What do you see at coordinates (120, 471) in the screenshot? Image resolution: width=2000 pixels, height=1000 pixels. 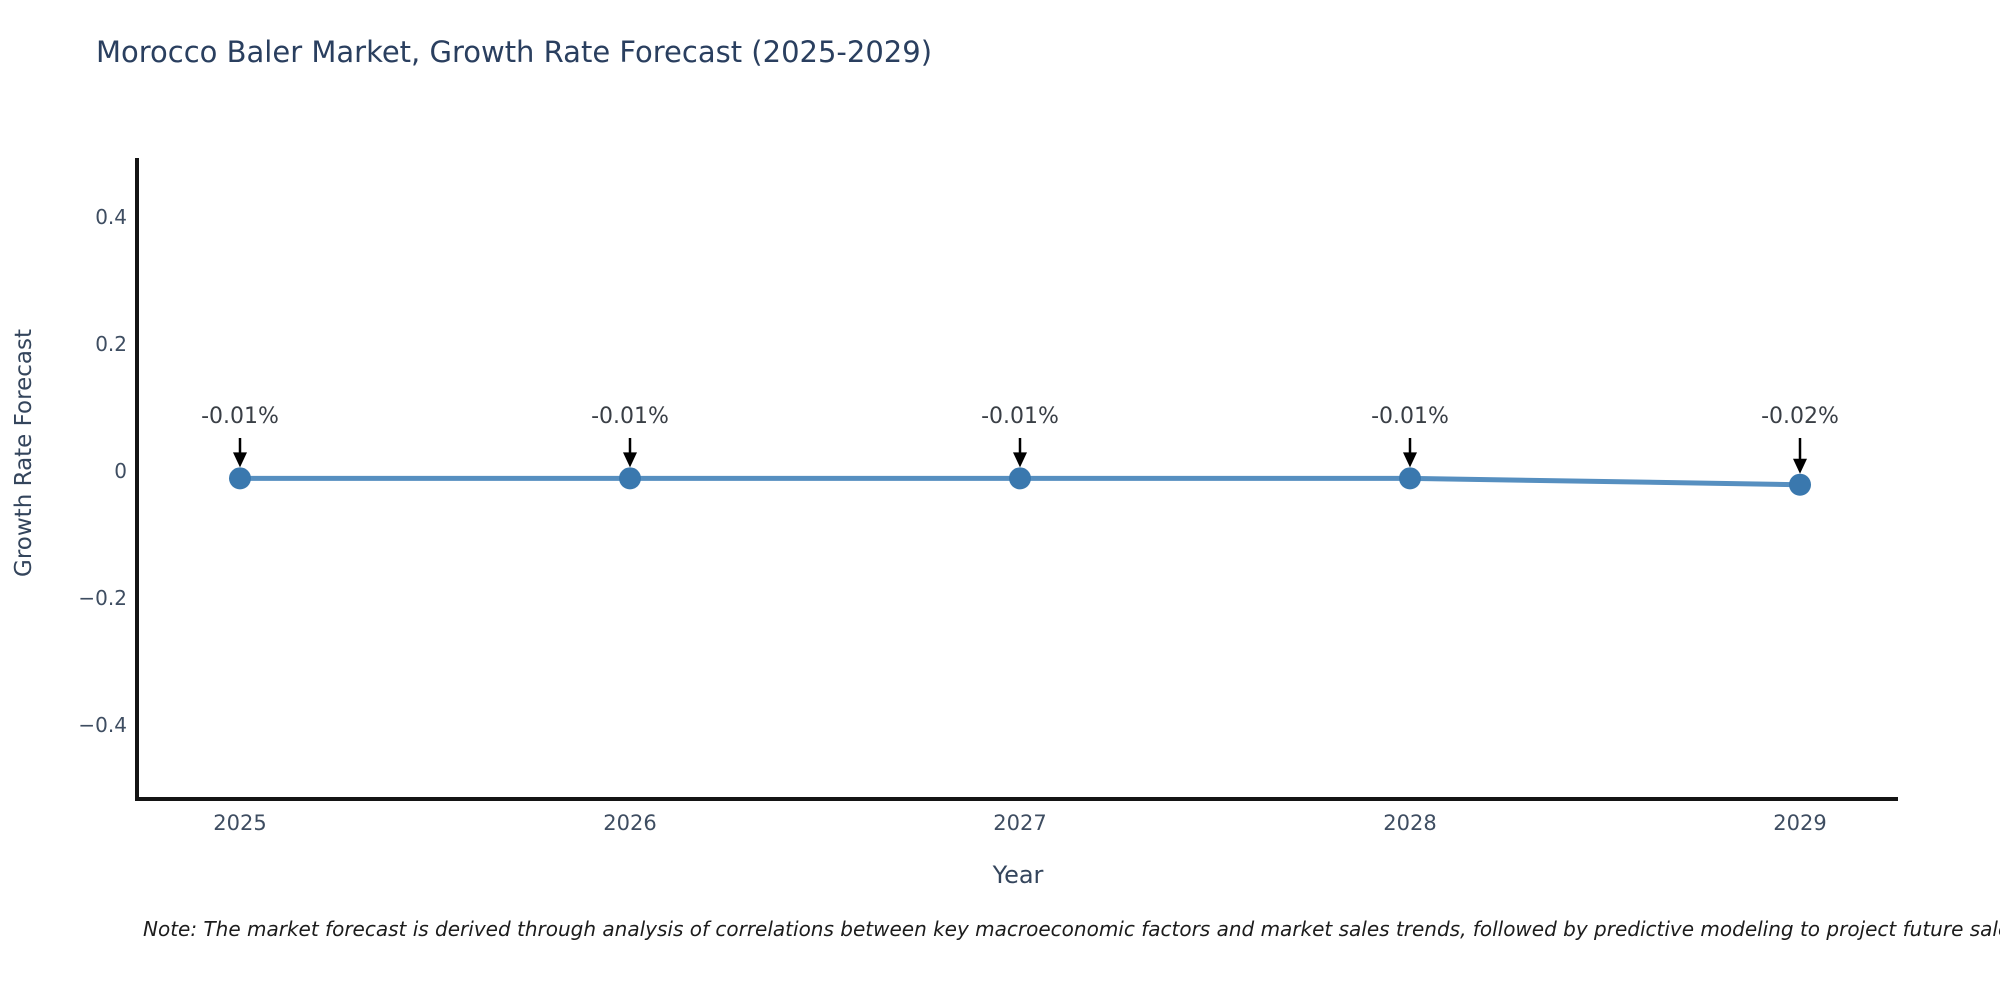 I see `y-tick-label: 0` at bounding box center [120, 471].